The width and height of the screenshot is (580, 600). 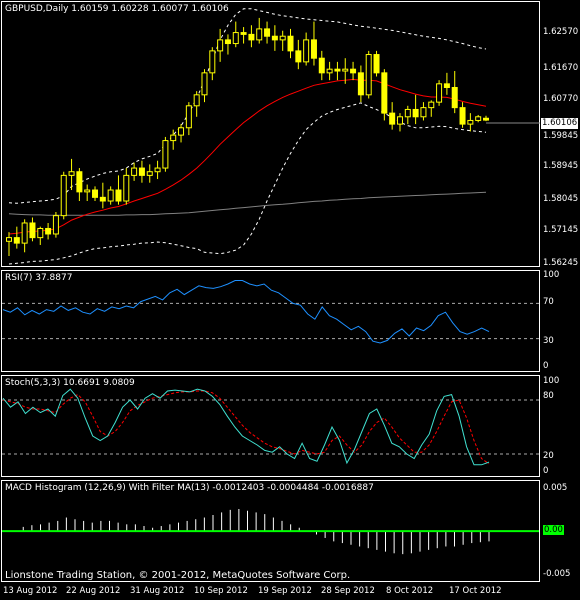 I want to click on rsi-line, so click(x=246, y=312).